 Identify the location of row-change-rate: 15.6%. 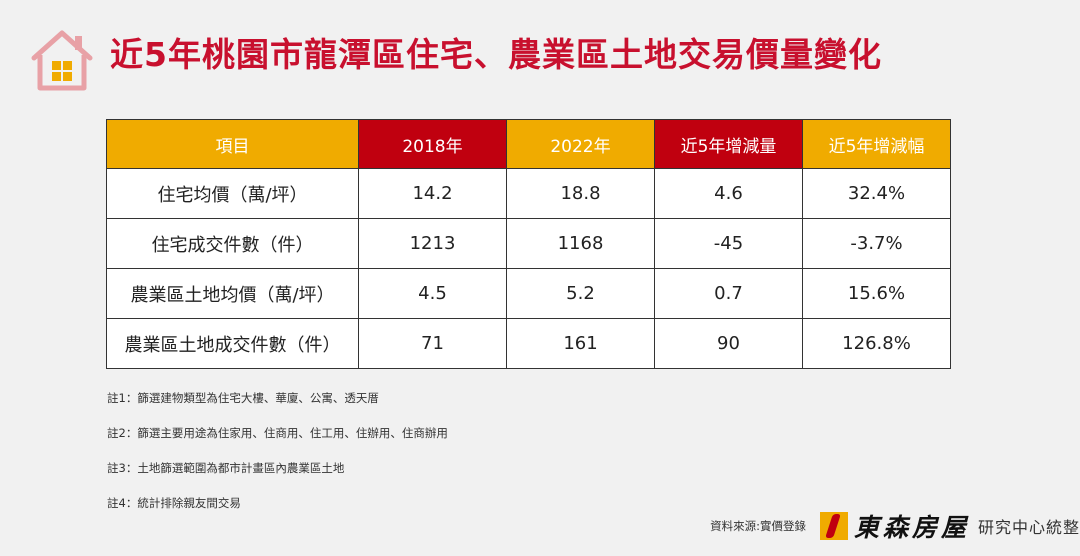
(876, 293).